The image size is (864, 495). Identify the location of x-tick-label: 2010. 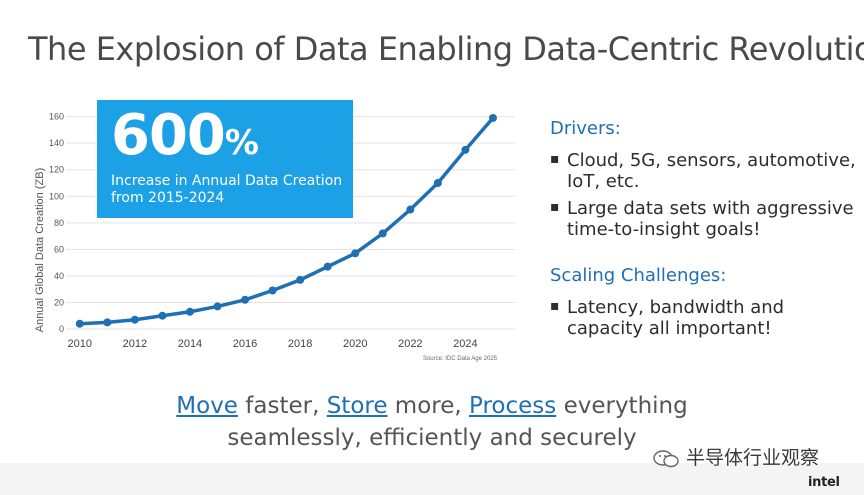
(80, 344).